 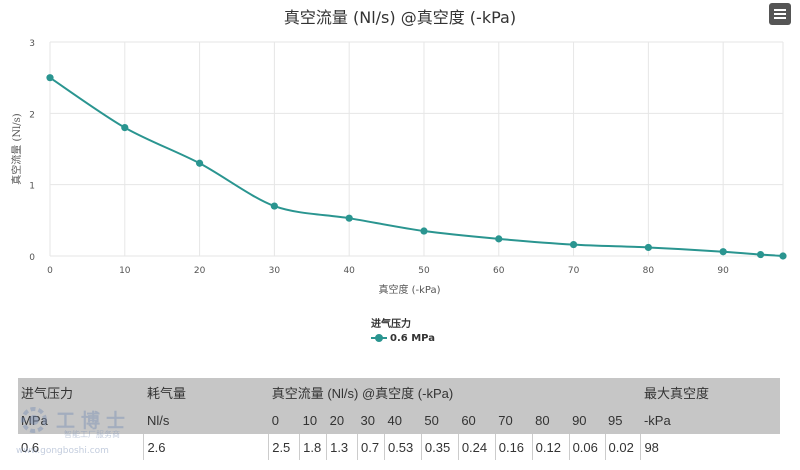 What do you see at coordinates (477, 420) in the screenshot?
I see `vac-header-cell: 60` at bounding box center [477, 420].